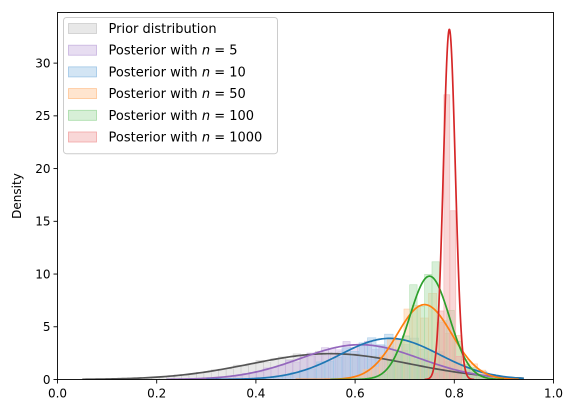  I want to click on legend-label: Posterior with n = 5, so click(173, 51).